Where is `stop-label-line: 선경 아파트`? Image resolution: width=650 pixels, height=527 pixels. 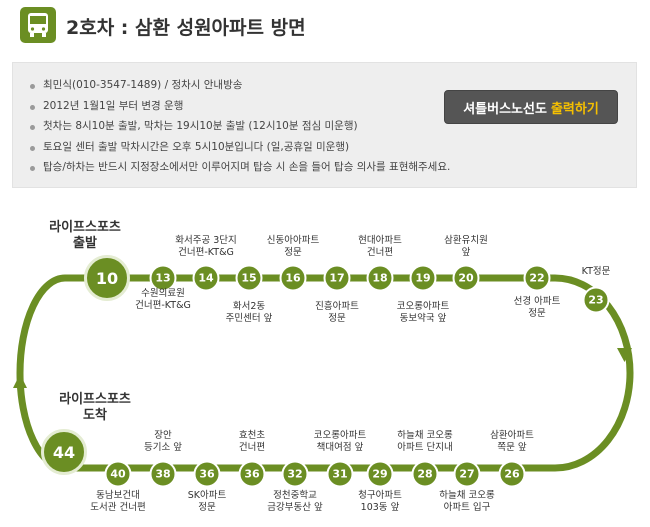
stop-label-line: 선경 아파트 is located at coordinates (537, 301).